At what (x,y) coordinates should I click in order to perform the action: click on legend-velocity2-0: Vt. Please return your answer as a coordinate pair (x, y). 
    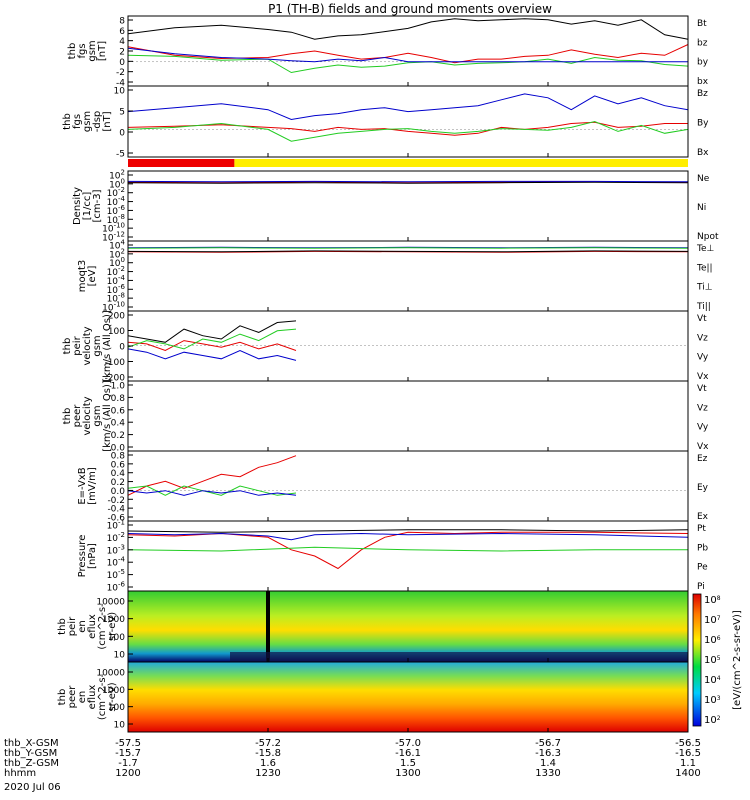
    Looking at the image, I should click on (702, 389).